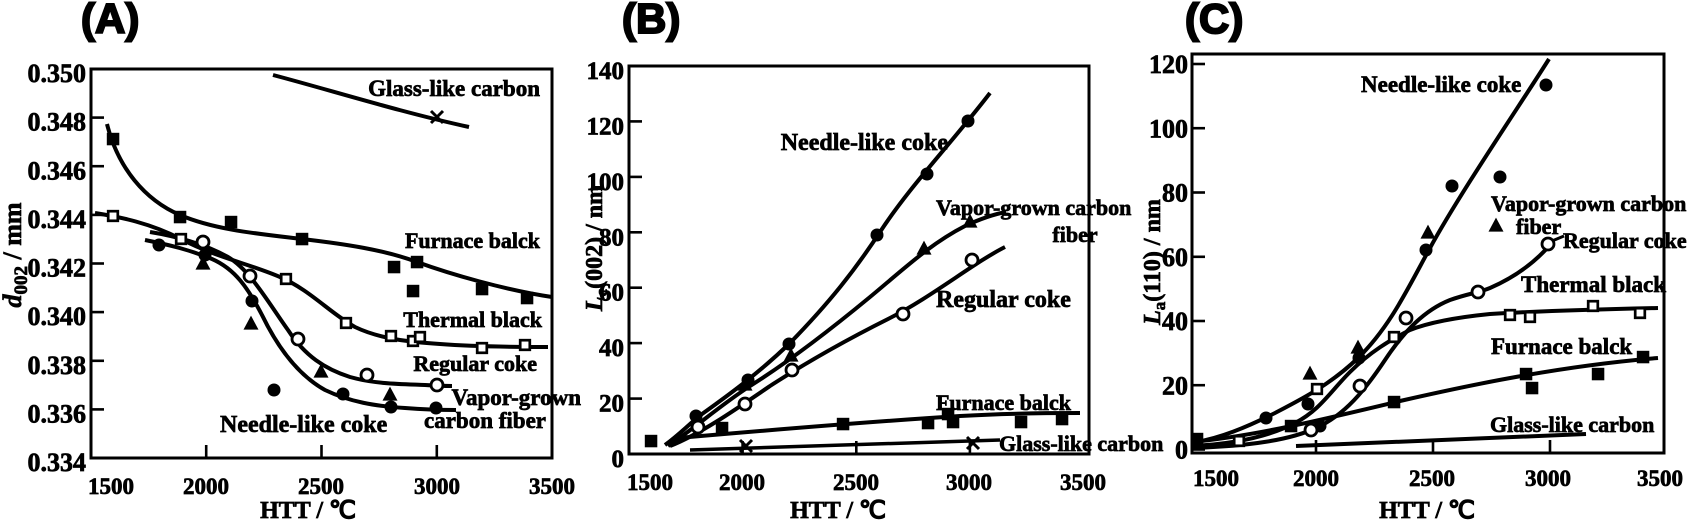 This screenshot has height=525, width=1692. Describe the element at coordinates (57, 73) in the screenshot. I see `svg-text: 0.350` at that location.